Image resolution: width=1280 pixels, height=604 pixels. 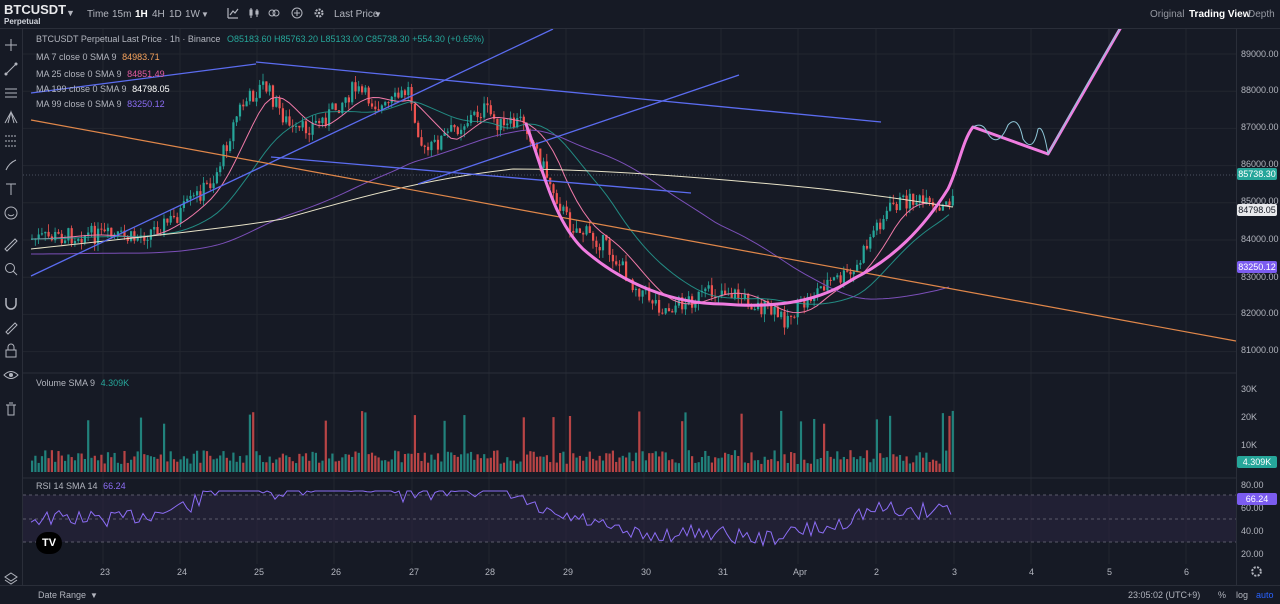 What do you see at coordinates (158, 14) in the screenshot?
I see `interval-4h: 4H` at bounding box center [158, 14].